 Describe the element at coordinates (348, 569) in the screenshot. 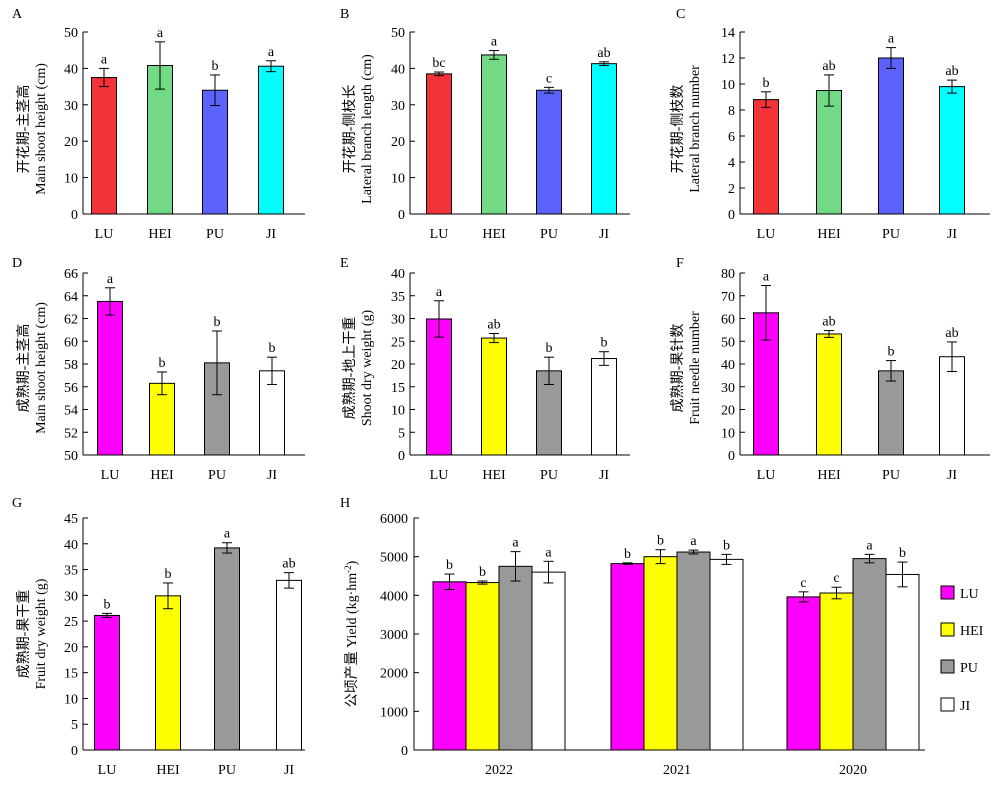

I see `y-axis-label-sup: -2` at that location.